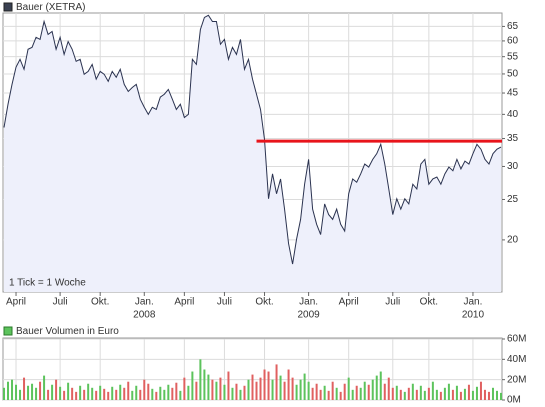  Describe the element at coordinates (144, 315) in the screenshot. I see `x-year-label: 2008` at that location.